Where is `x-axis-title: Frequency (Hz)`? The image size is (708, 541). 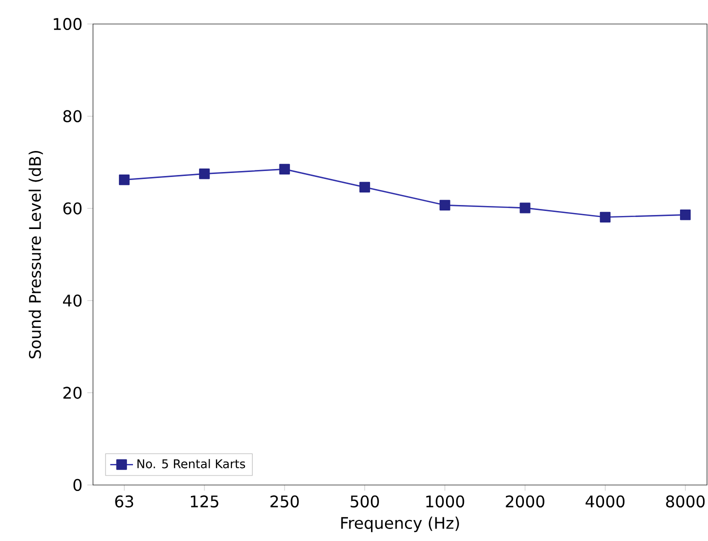
x-axis-title: Frequency (Hz) is located at coordinates (400, 524).